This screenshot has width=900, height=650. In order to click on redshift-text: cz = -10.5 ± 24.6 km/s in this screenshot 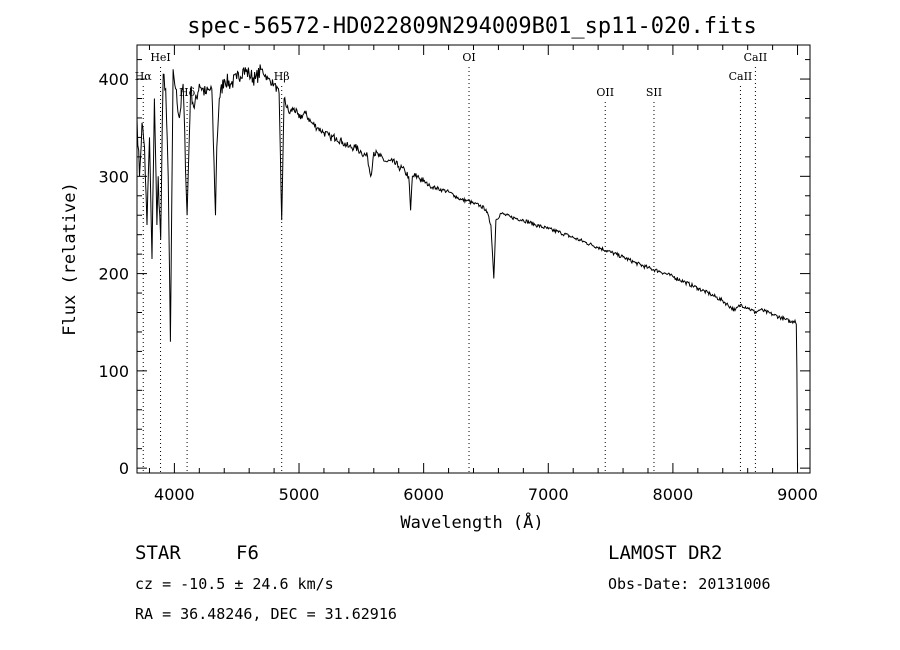, I will do `click(234, 584)`.